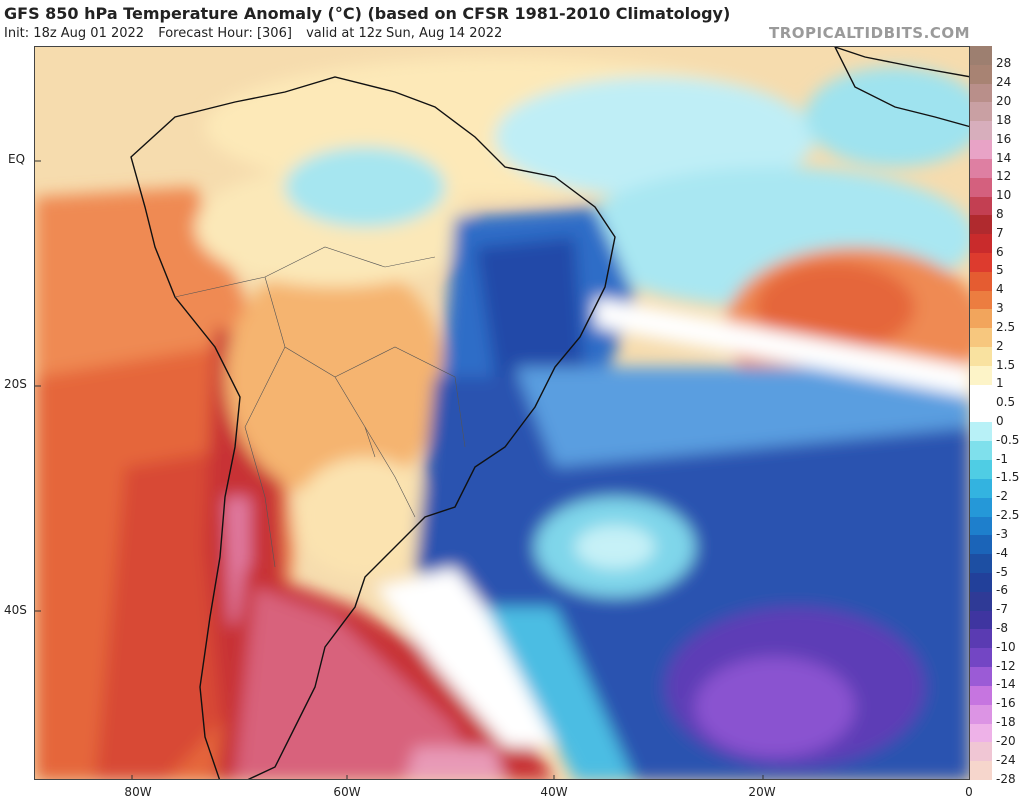 The height and width of the screenshot is (800, 1024). Describe the element at coordinates (404, 33) in the screenshot. I see `valid-time: valid at 12z Sun, Aug 14 2022` at that location.